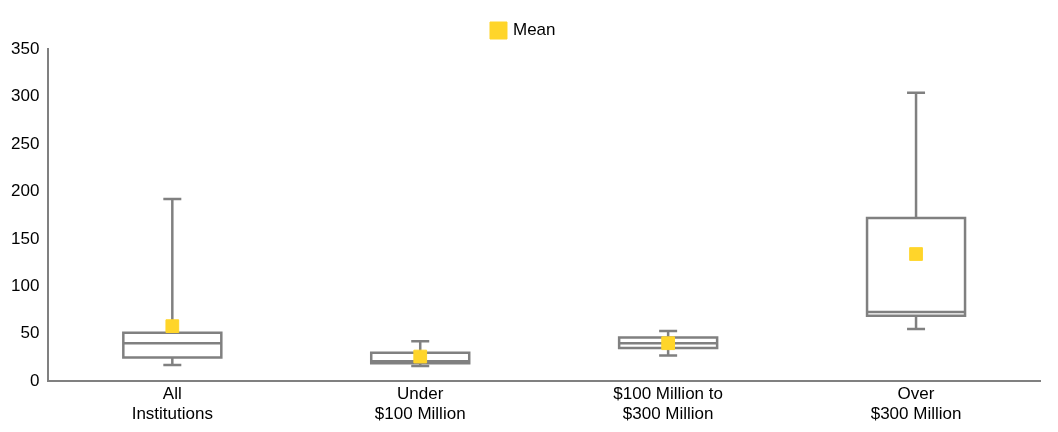  I want to click on x-tick-label: Over $300 Million, so click(916, 404).